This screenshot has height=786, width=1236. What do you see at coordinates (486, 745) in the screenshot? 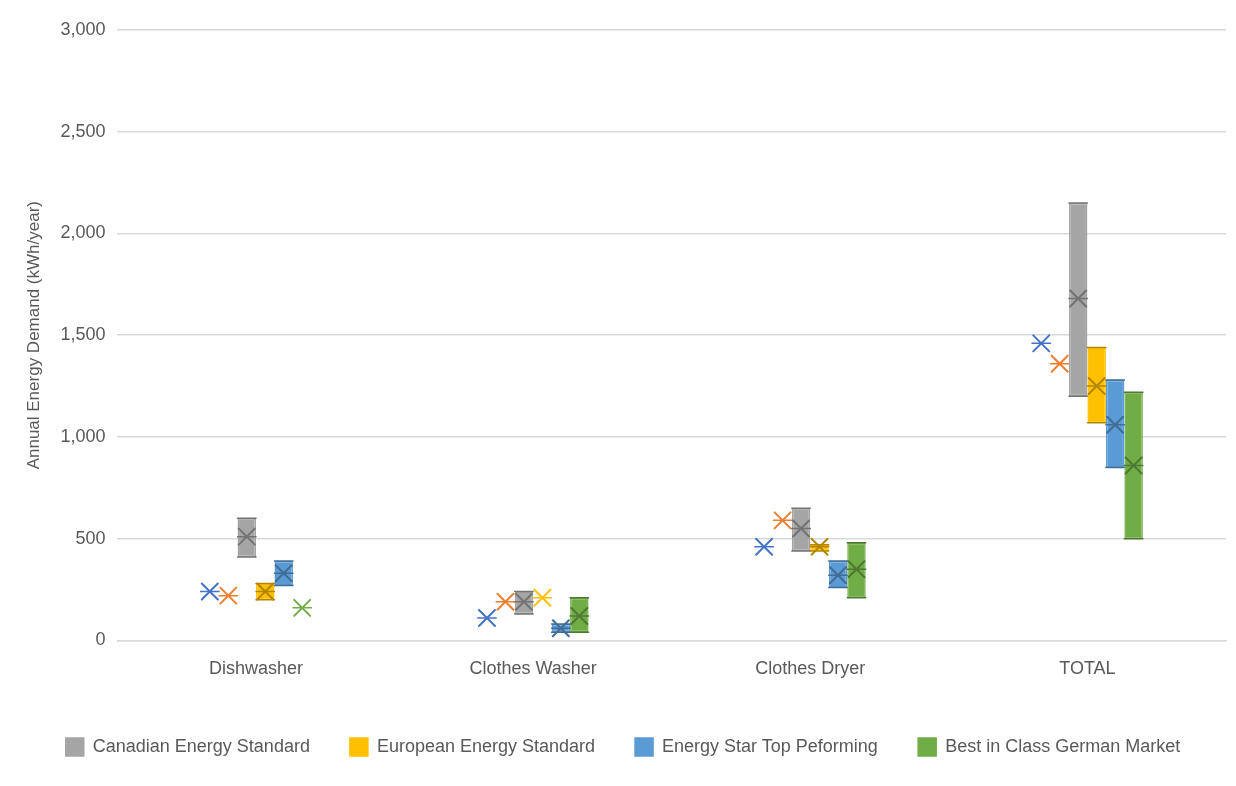
I see `legend-label: European Energy Standard` at bounding box center [486, 745].